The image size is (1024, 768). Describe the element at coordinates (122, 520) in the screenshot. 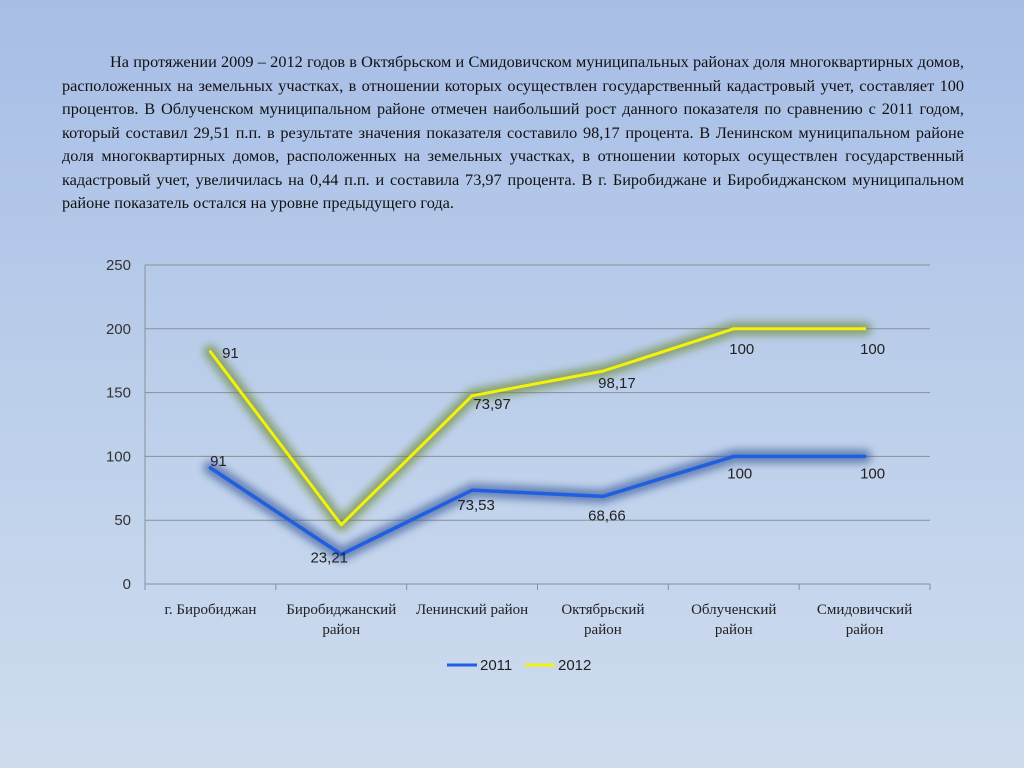

I see `y-tick-label: 50` at that location.